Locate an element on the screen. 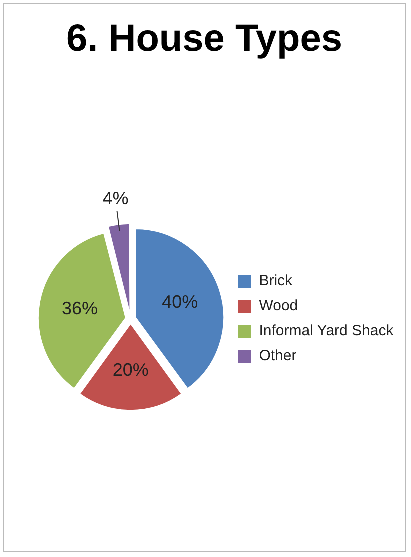 This screenshot has height=557, width=411. chart-title: 6. House Types is located at coordinates (205, 39).